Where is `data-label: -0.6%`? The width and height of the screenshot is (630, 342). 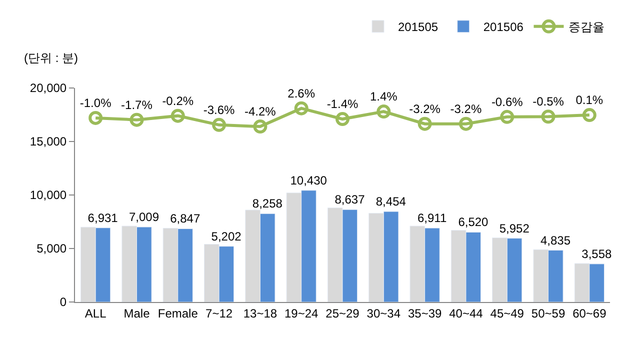 data-label: -0.6% is located at coordinates (507, 102).